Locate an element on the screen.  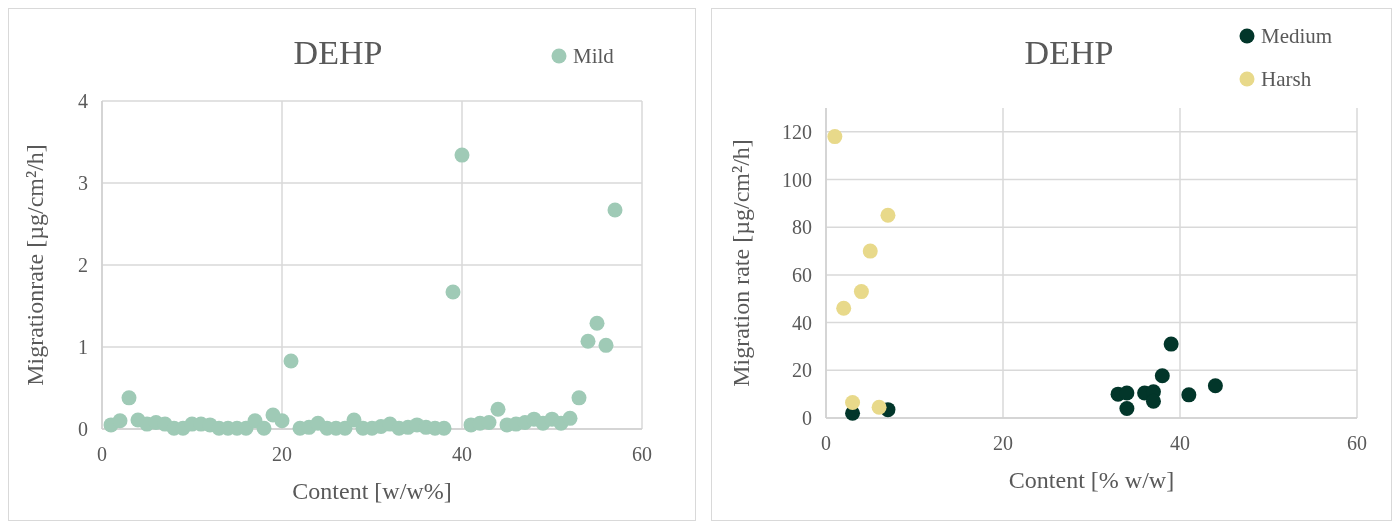
y-tick-label: 80 is located at coordinates (802, 227).